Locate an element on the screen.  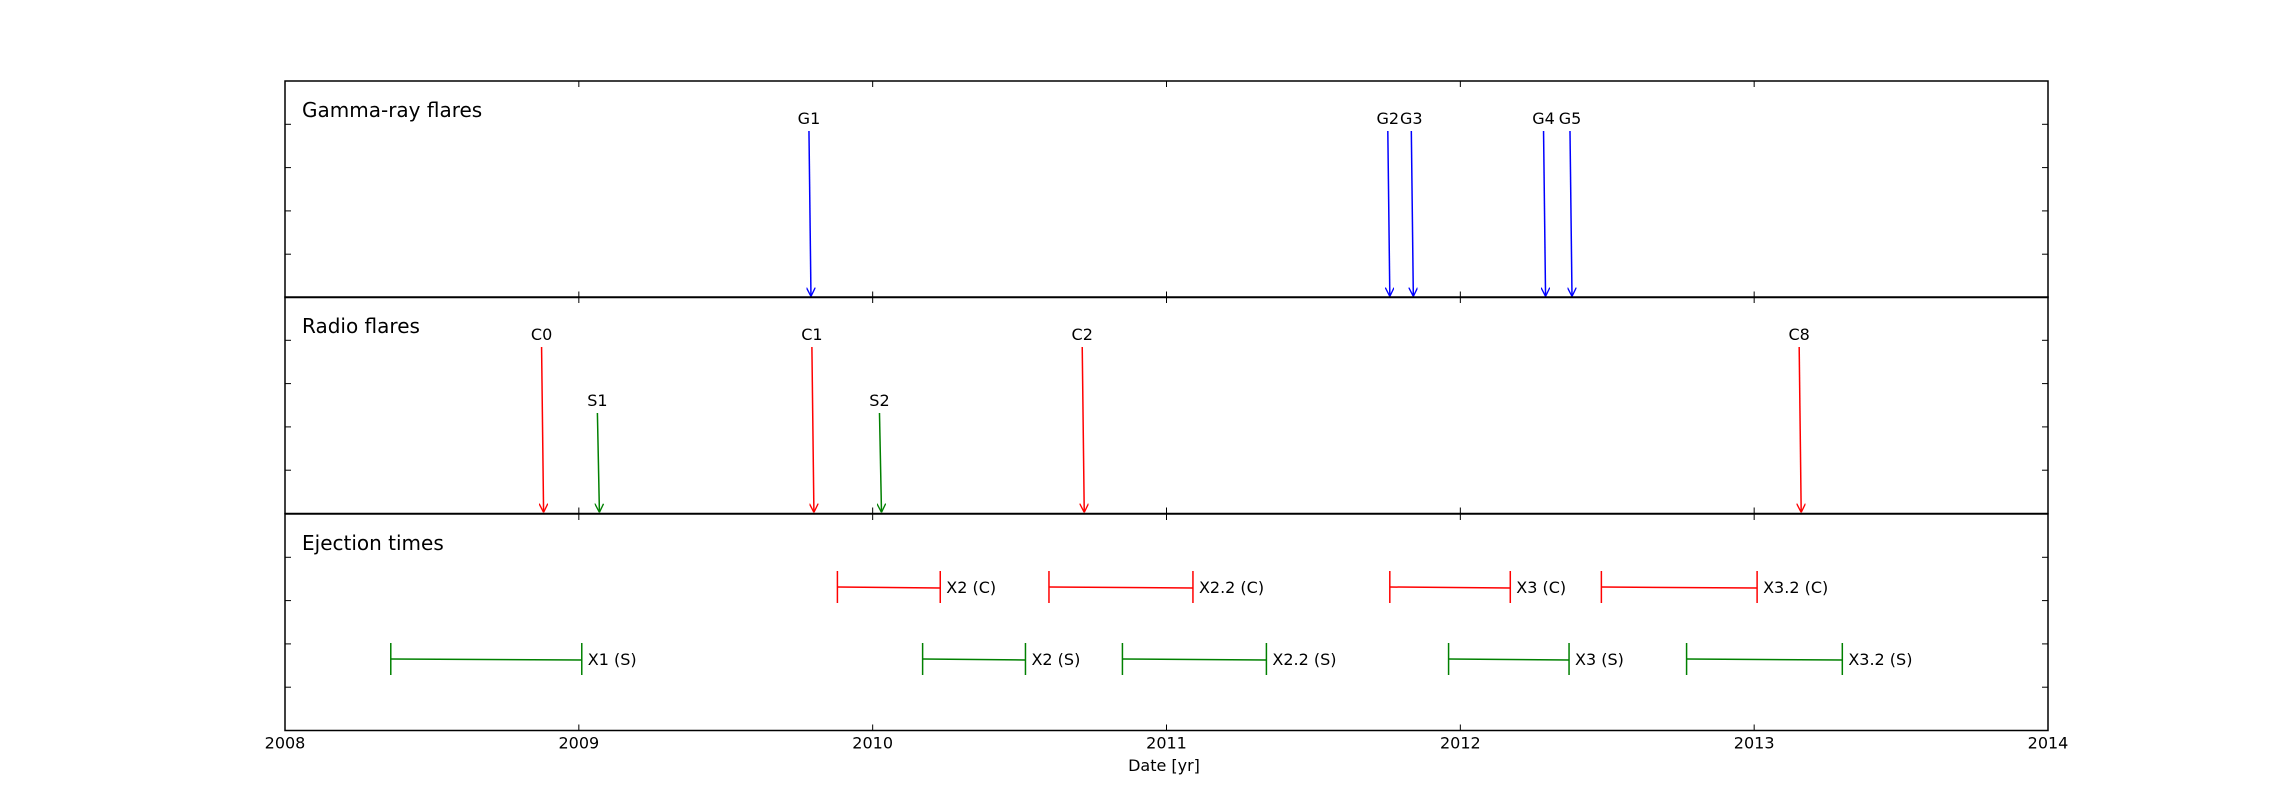
x-tick-label: 2009 is located at coordinates (578, 743).